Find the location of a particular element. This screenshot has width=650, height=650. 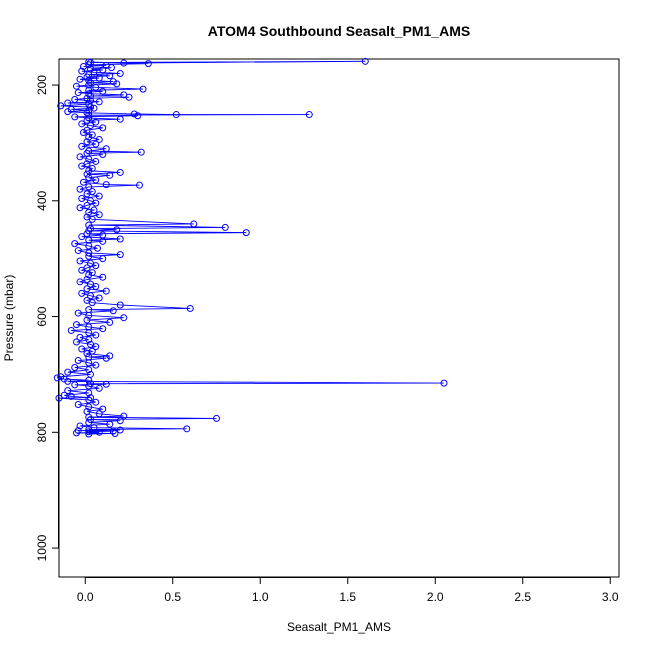

x-tick-label: 0.5 is located at coordinates (172, 597).